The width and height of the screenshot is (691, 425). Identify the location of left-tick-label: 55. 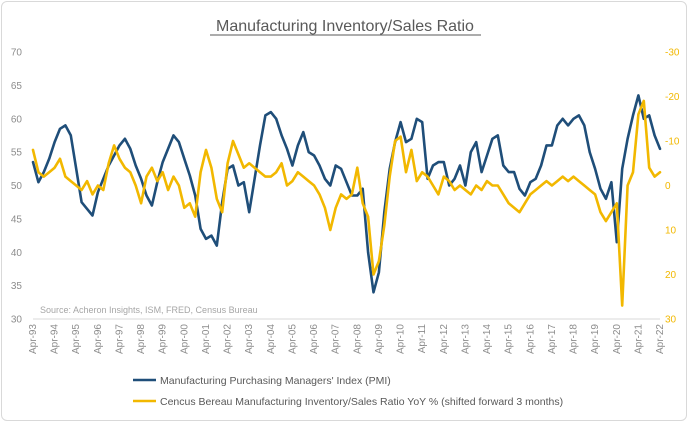
(17, 153).